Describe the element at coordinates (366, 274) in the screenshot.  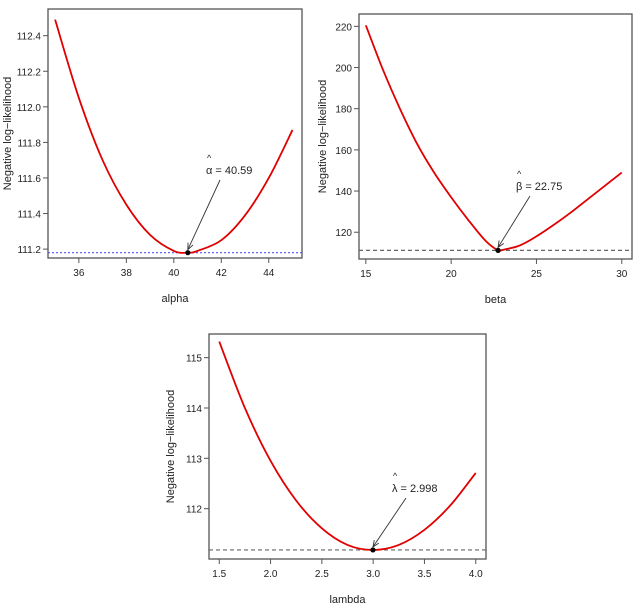
I see `x-tick-label: 15` at that location.